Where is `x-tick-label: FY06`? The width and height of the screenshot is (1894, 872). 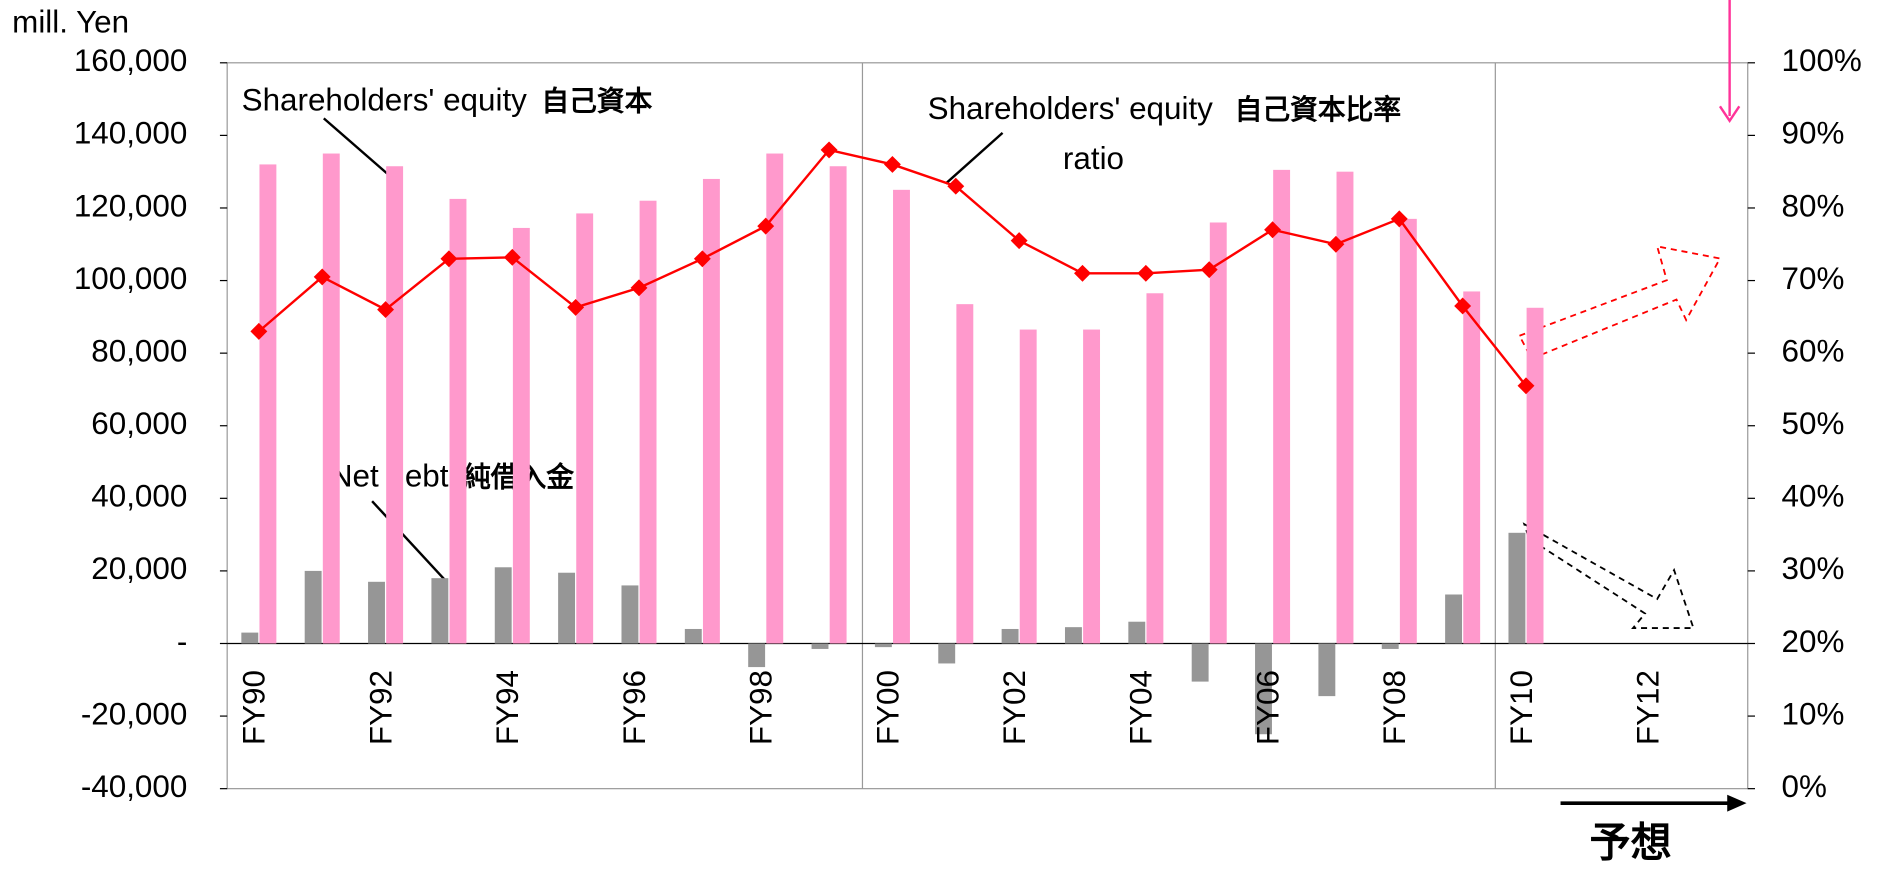 x-tick-label: FY06 is located at coordinates (1267, 707).